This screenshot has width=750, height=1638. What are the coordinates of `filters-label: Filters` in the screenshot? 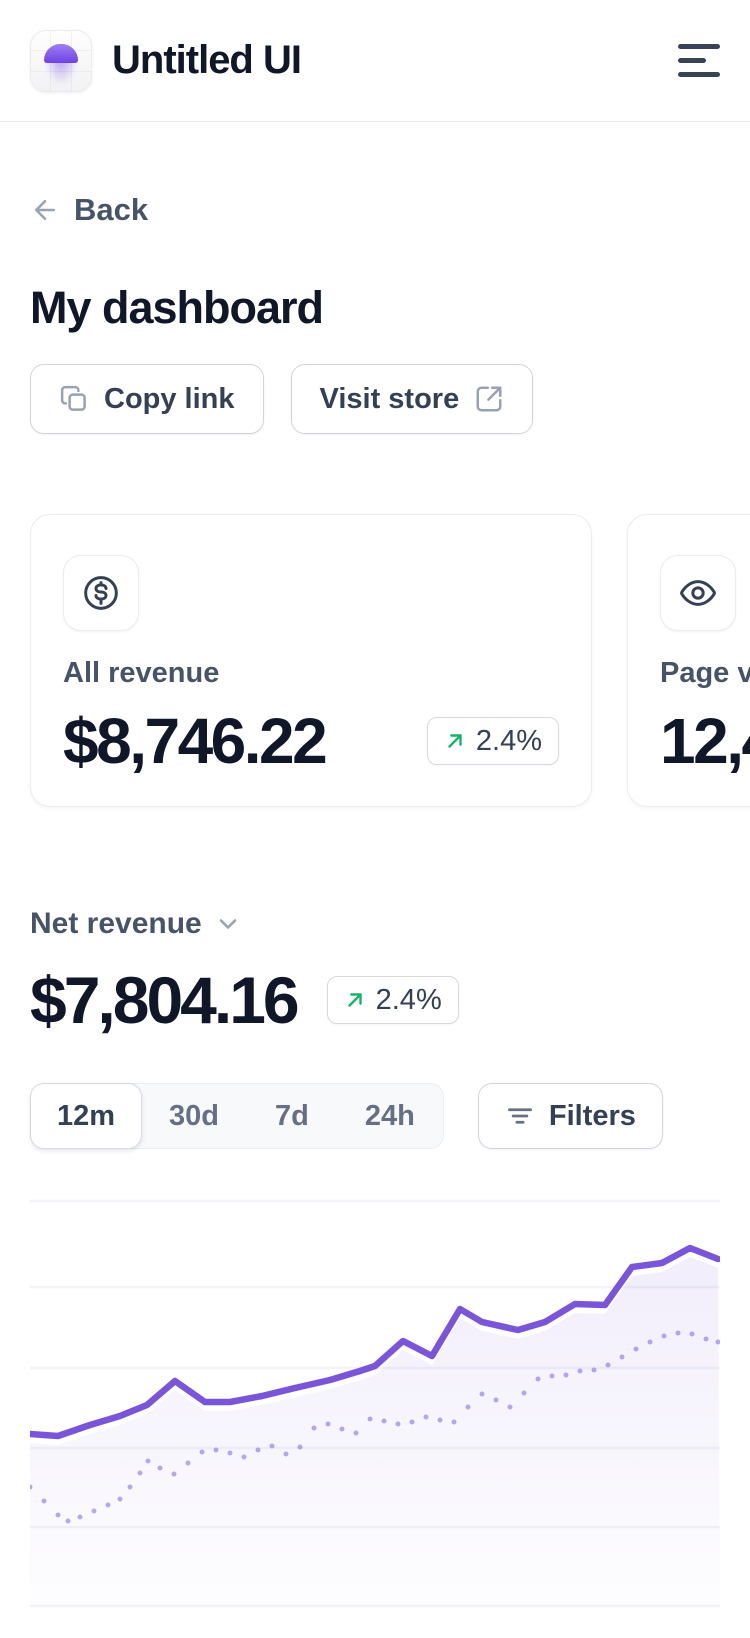 It's located at (592, 1115).